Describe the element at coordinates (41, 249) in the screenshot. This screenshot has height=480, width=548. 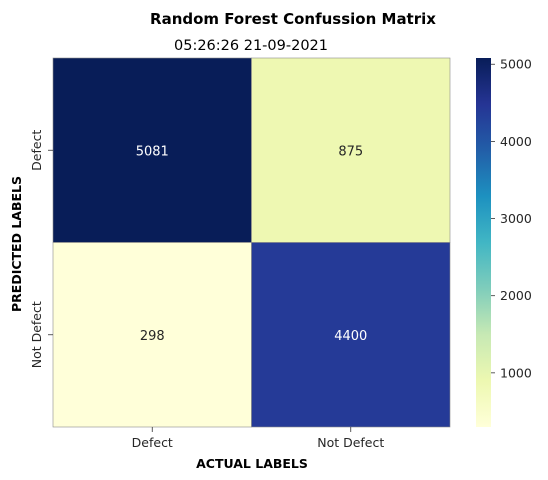
I see `y-axis-ticks: Defect Not Defect` at that location.